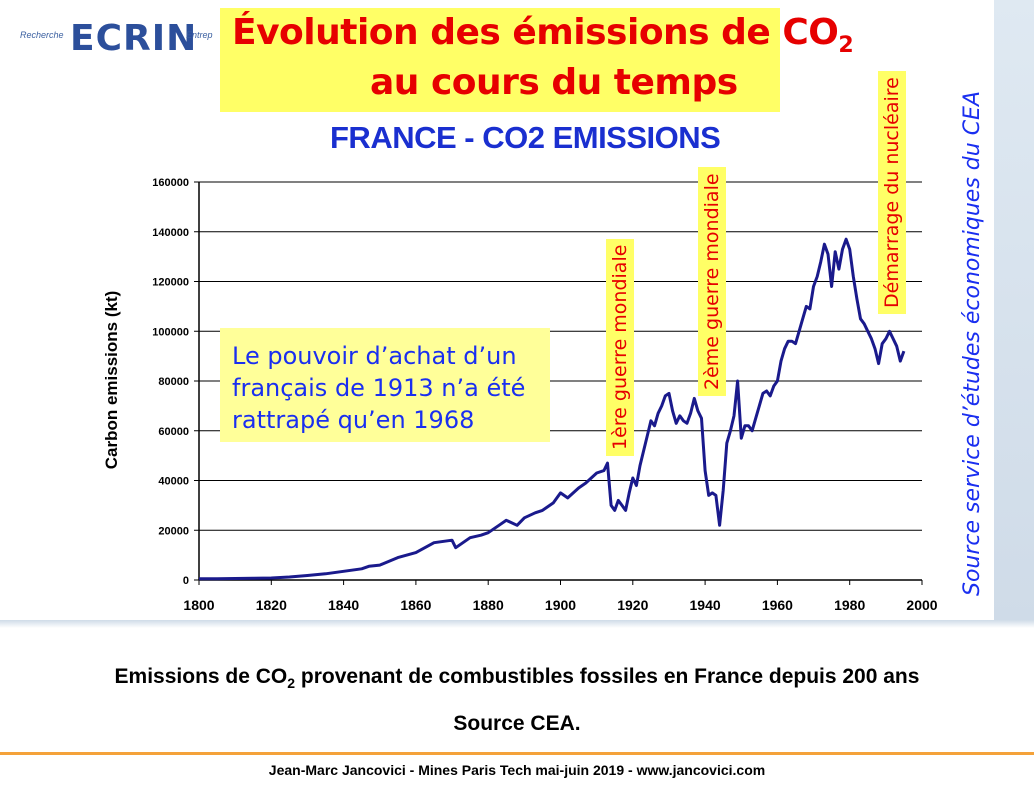 The width and height of the screenshot is (1034, 786). I want to click on x-tick-label: 1880, so click(488, 605).